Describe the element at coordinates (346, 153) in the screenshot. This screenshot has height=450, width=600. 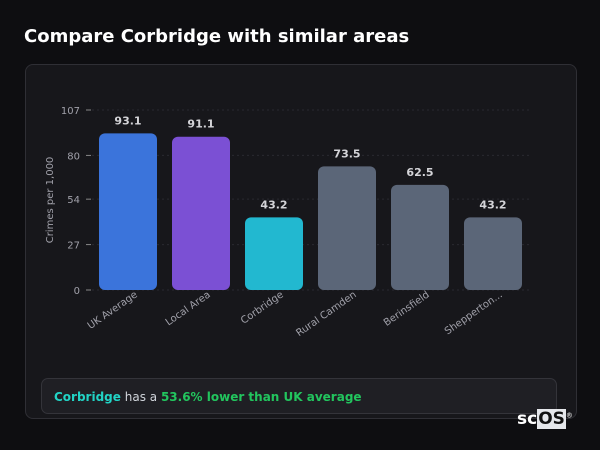
I see `data-label: 73.5` at that location.